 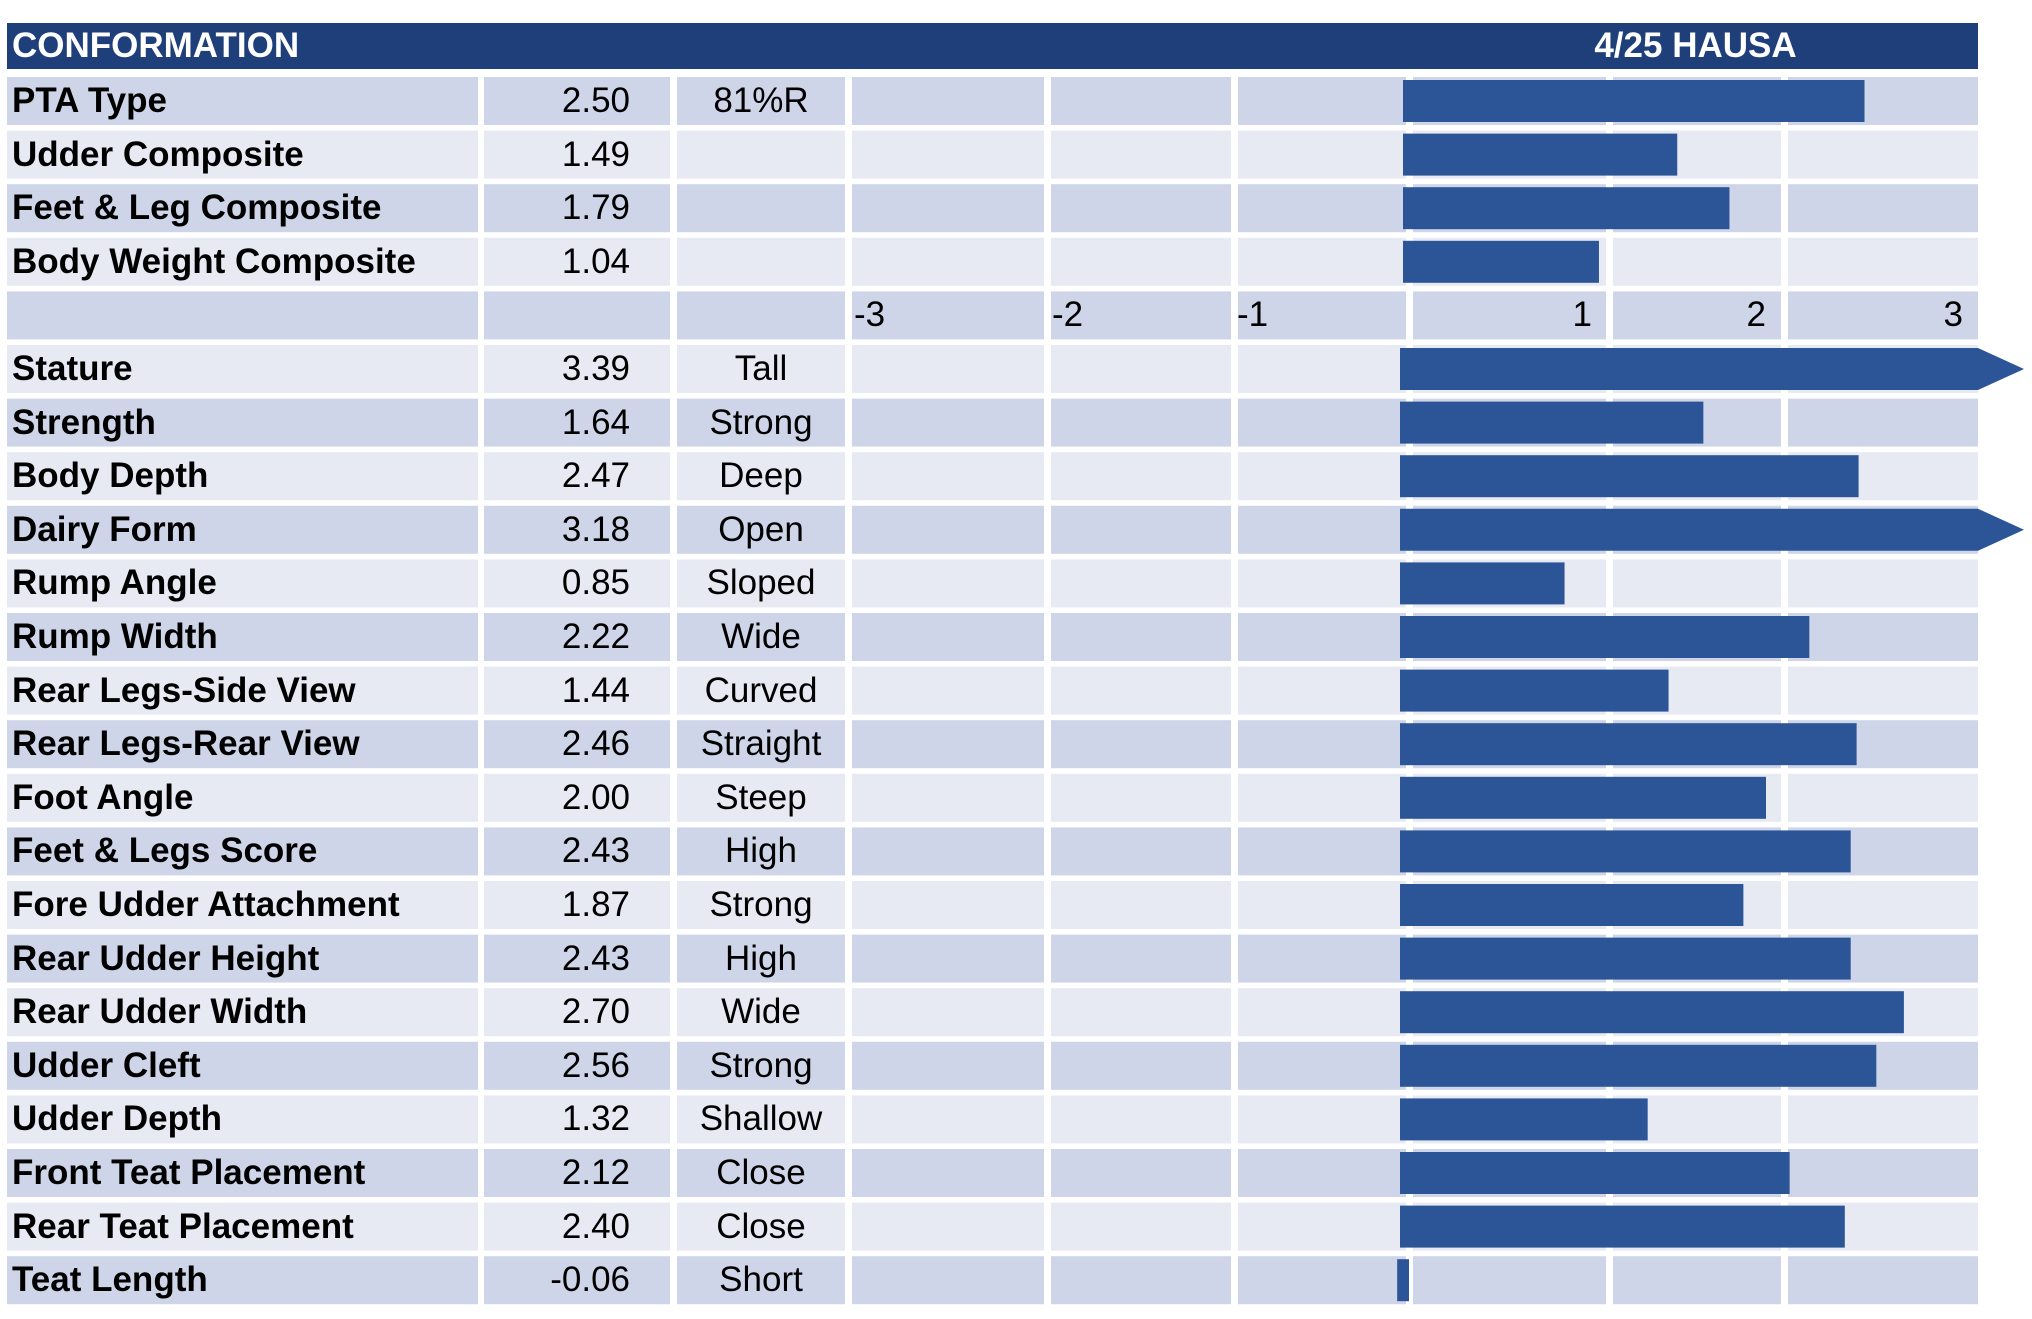 I want to click on trait-label: Rump Angle, so click(x=114, y=583).